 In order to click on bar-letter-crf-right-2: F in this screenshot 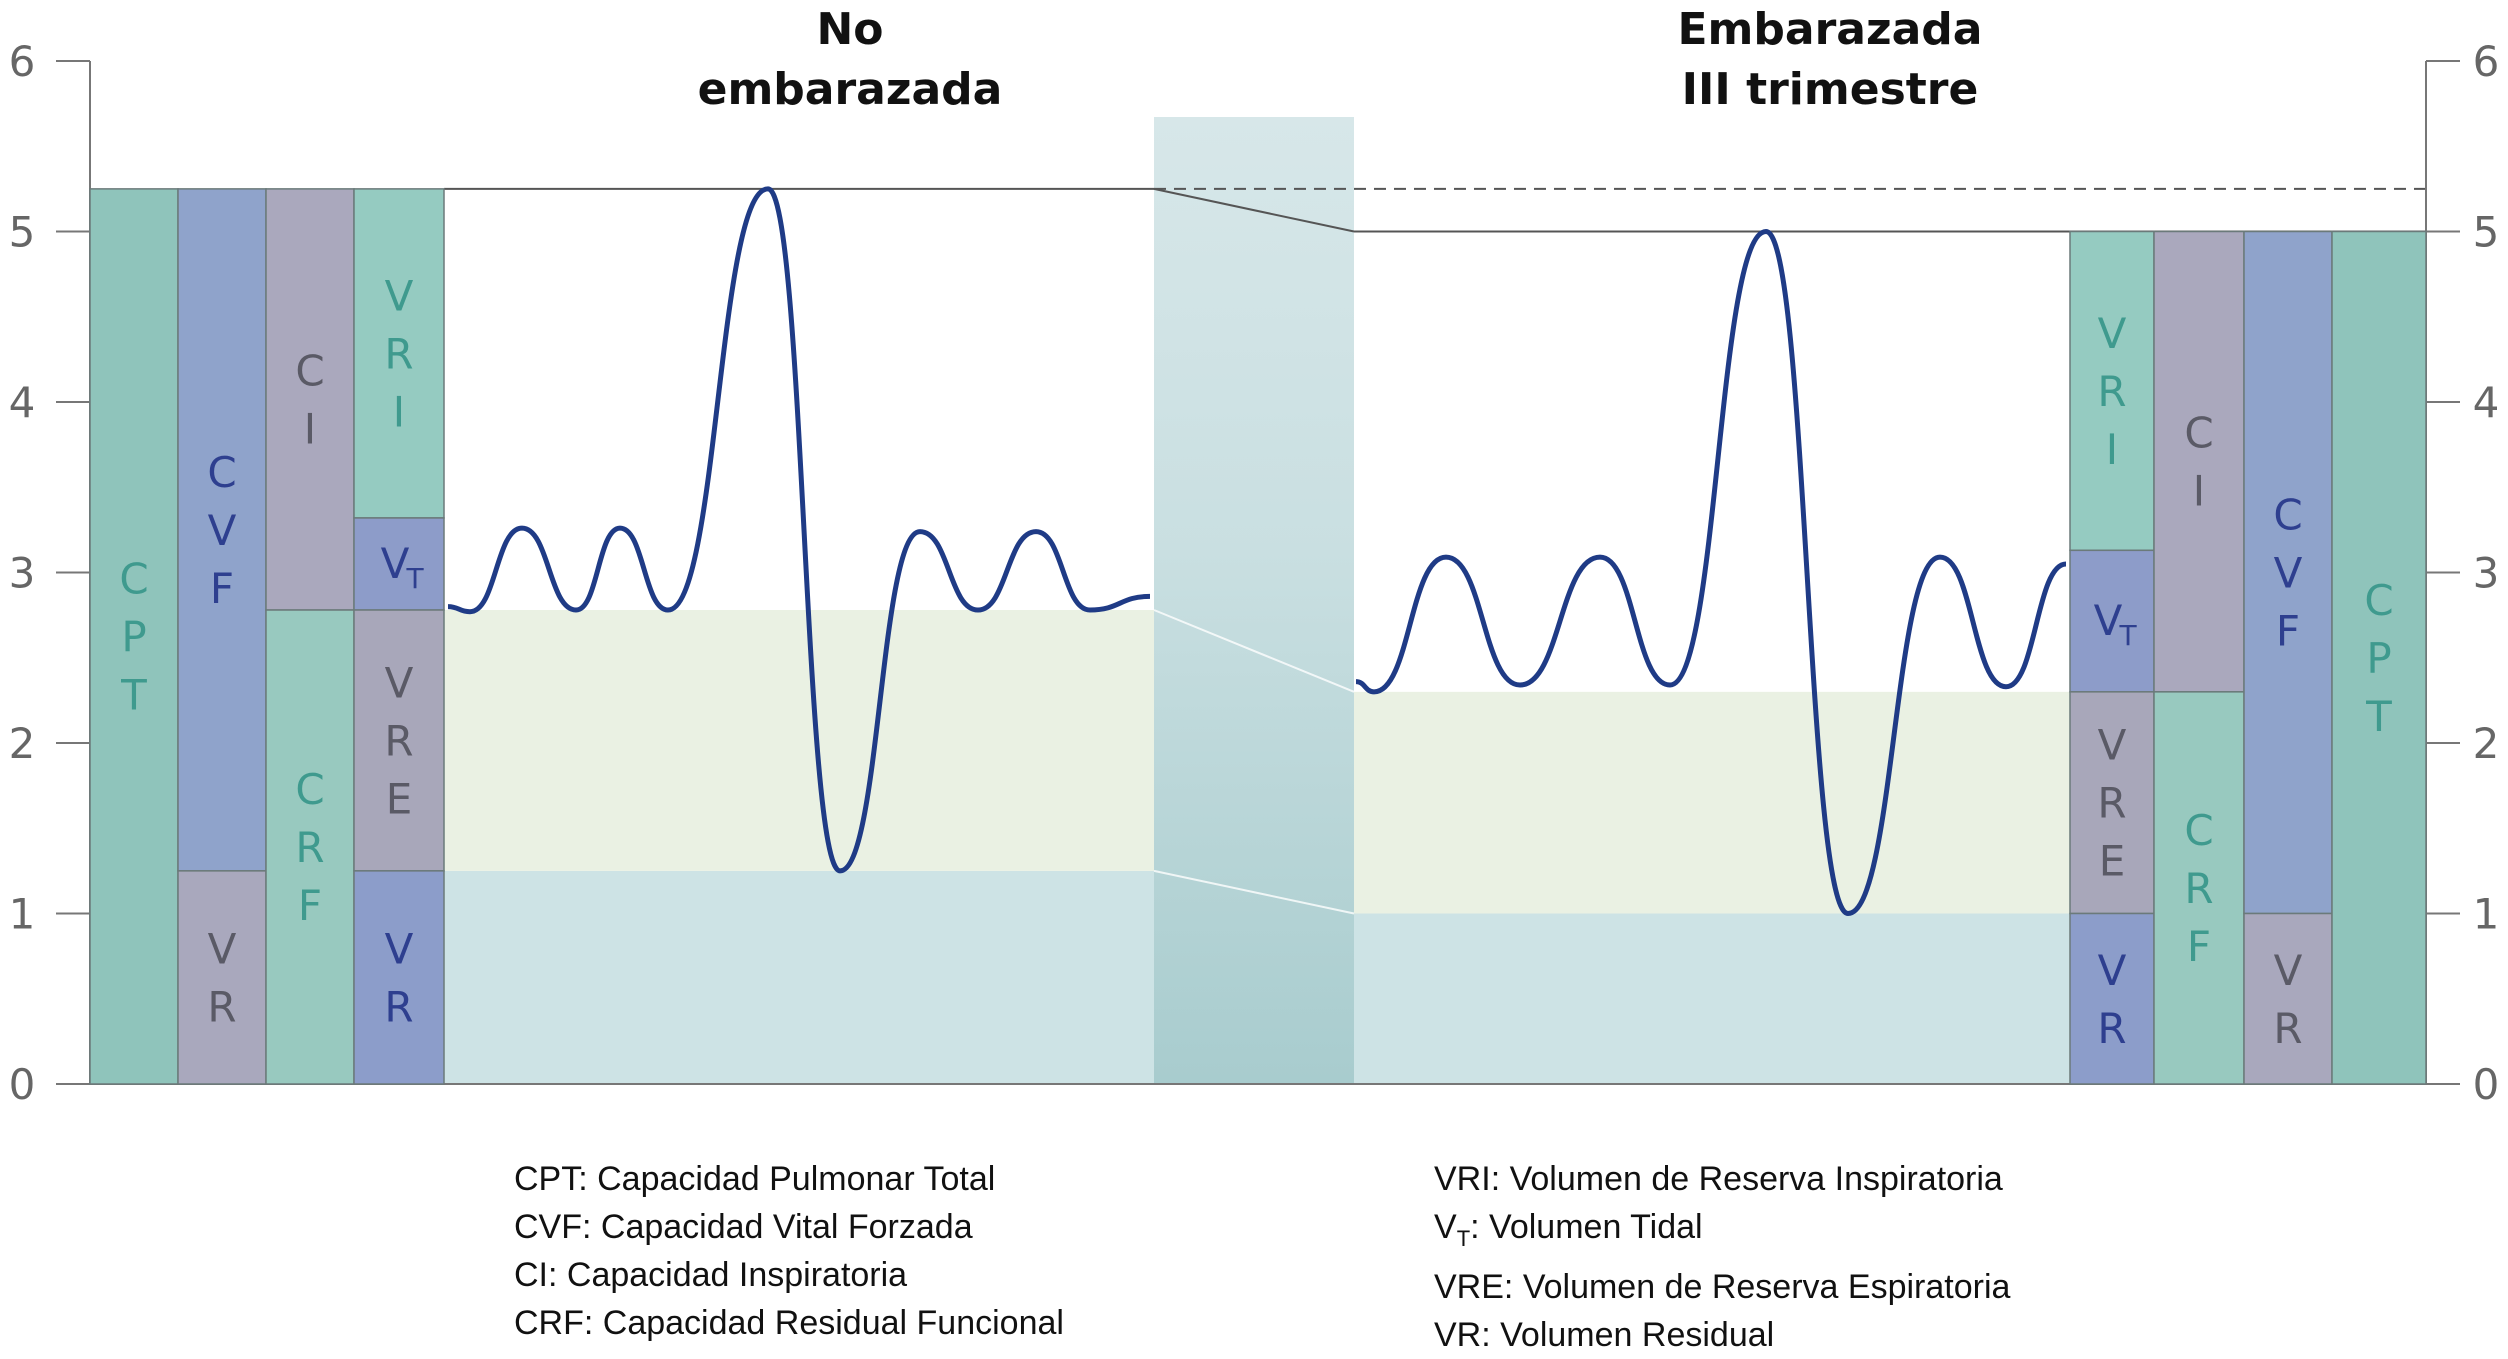, I will do `click(2199, 946)`.